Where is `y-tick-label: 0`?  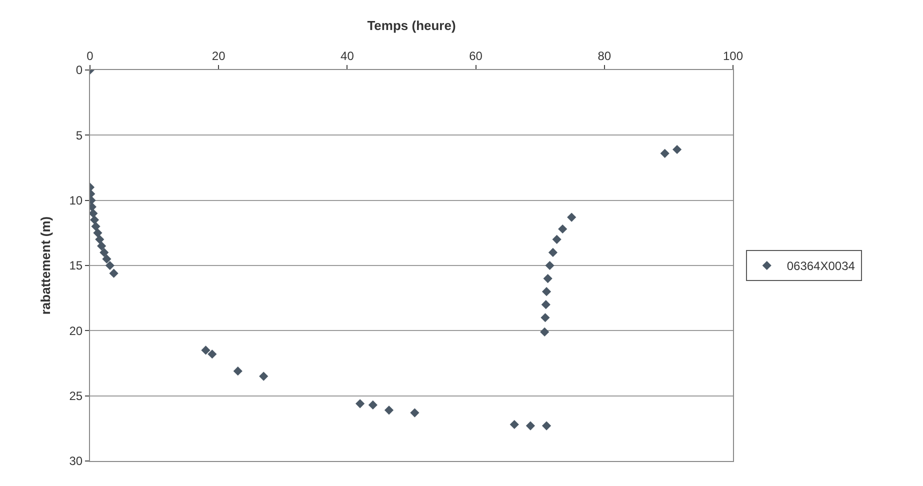 y-tick-label: 0 is located at coordinates (79, 70).